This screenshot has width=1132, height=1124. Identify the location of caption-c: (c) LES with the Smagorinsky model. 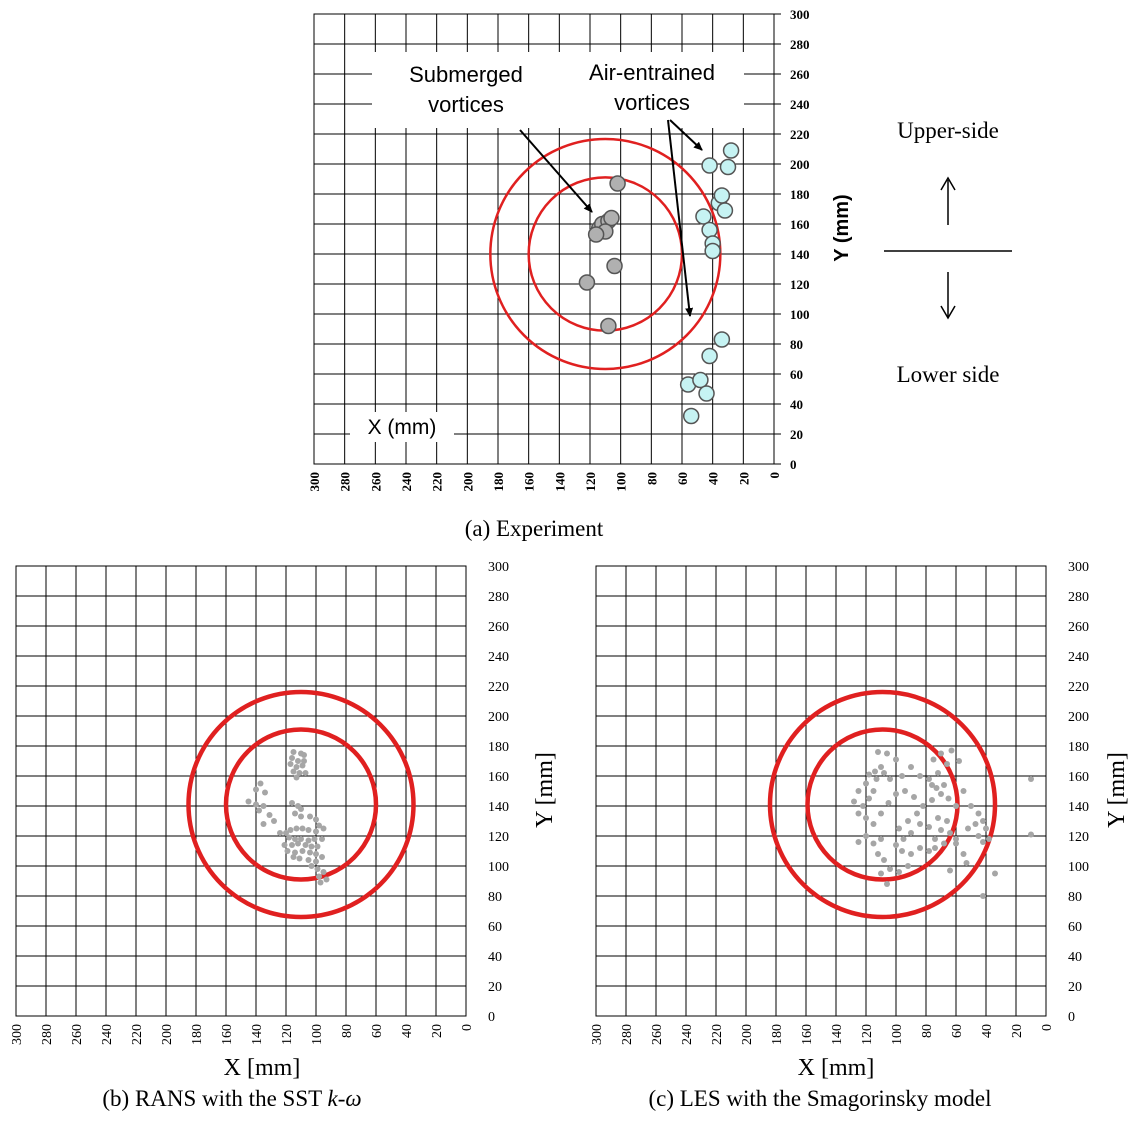
(819, 1098).